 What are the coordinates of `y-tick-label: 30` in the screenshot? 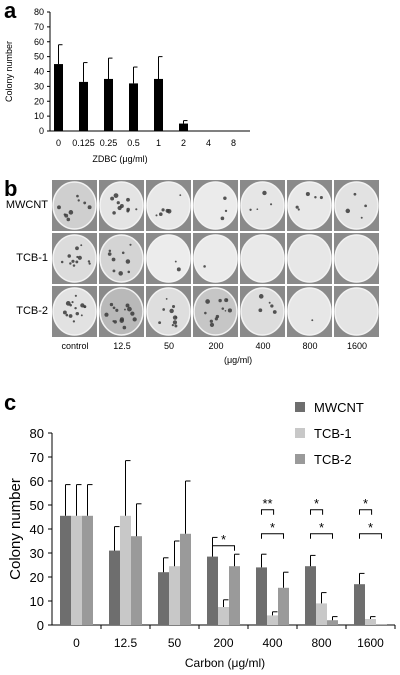 It's located at (37, 553).